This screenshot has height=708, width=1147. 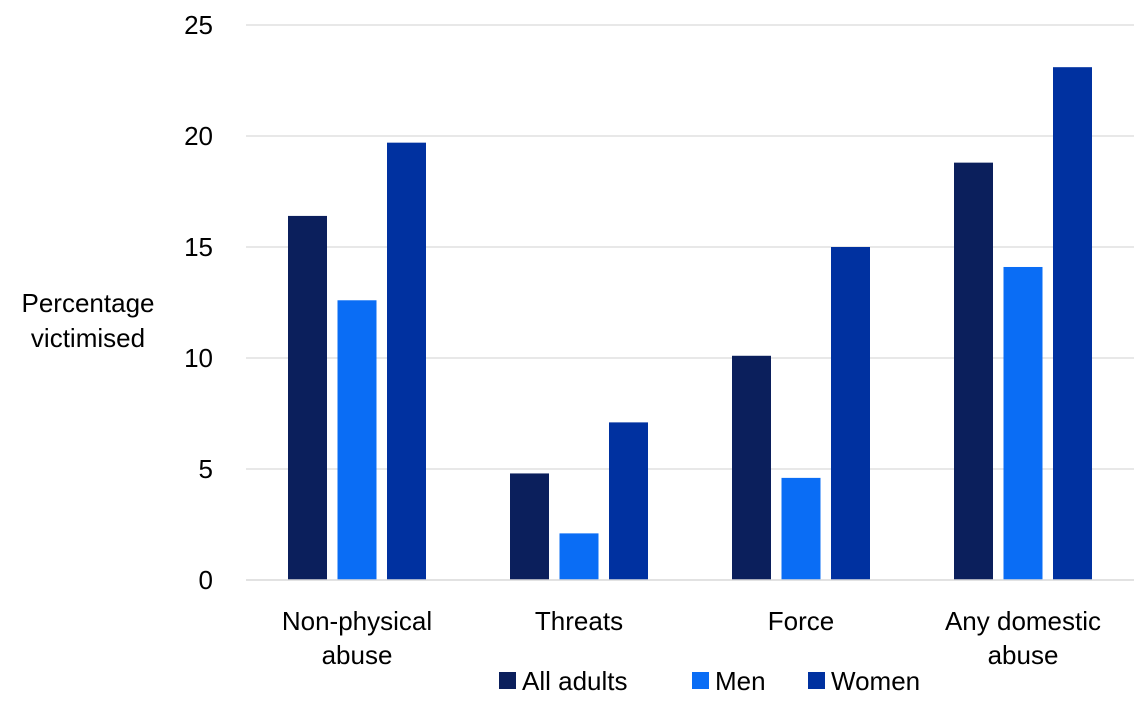 What do you see at coordinates (740, 681) in the screenshot?
I see `legend-label: Men` at bounding box center [740, 681].